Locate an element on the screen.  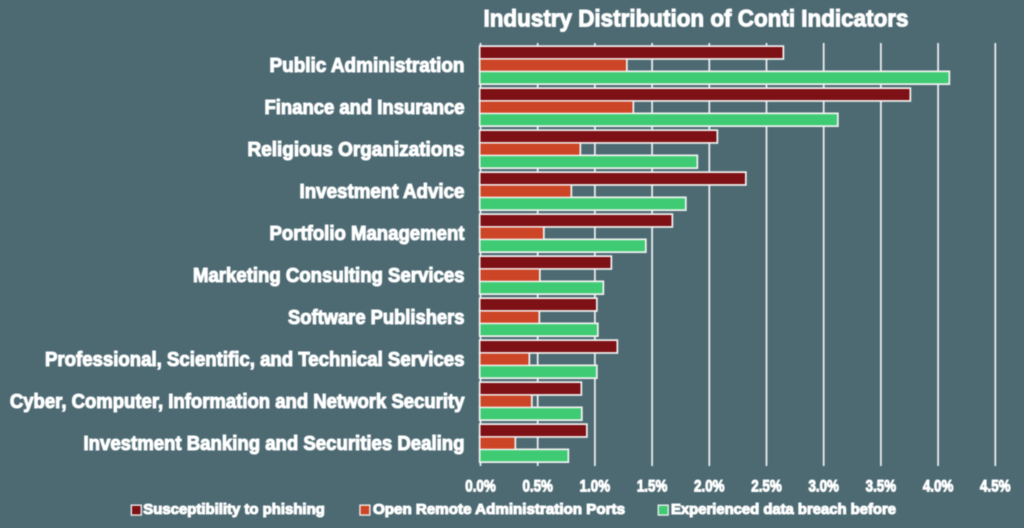
svg-text: 0.5% is located at coordinates (537, 486).